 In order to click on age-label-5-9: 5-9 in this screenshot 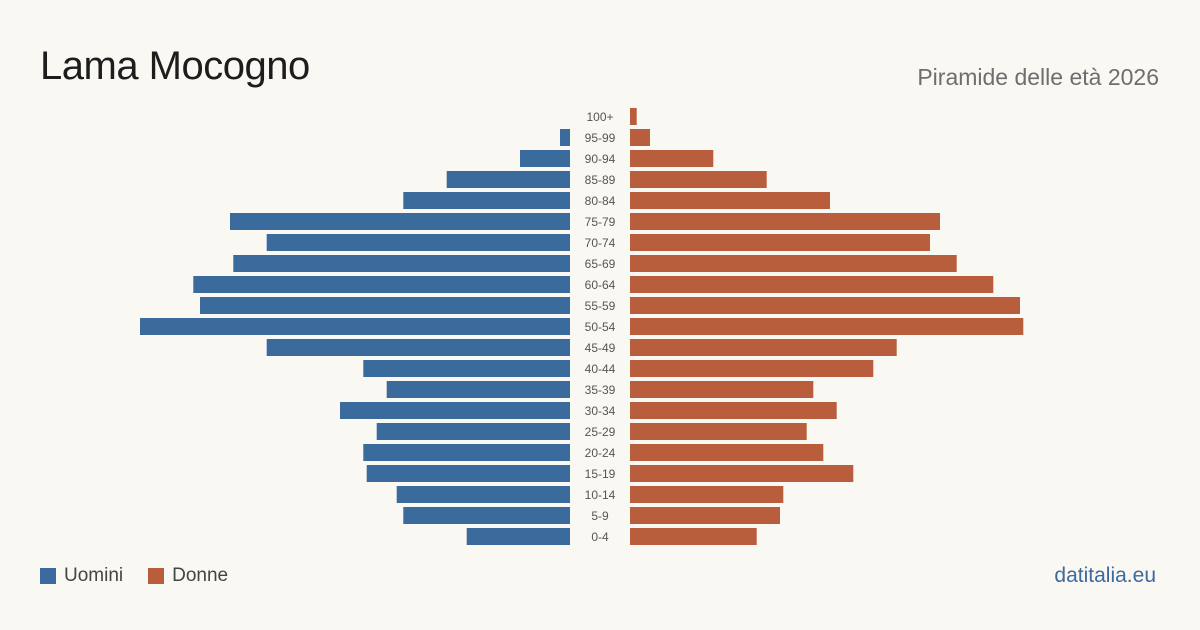, I will do `click(600, 516)`.